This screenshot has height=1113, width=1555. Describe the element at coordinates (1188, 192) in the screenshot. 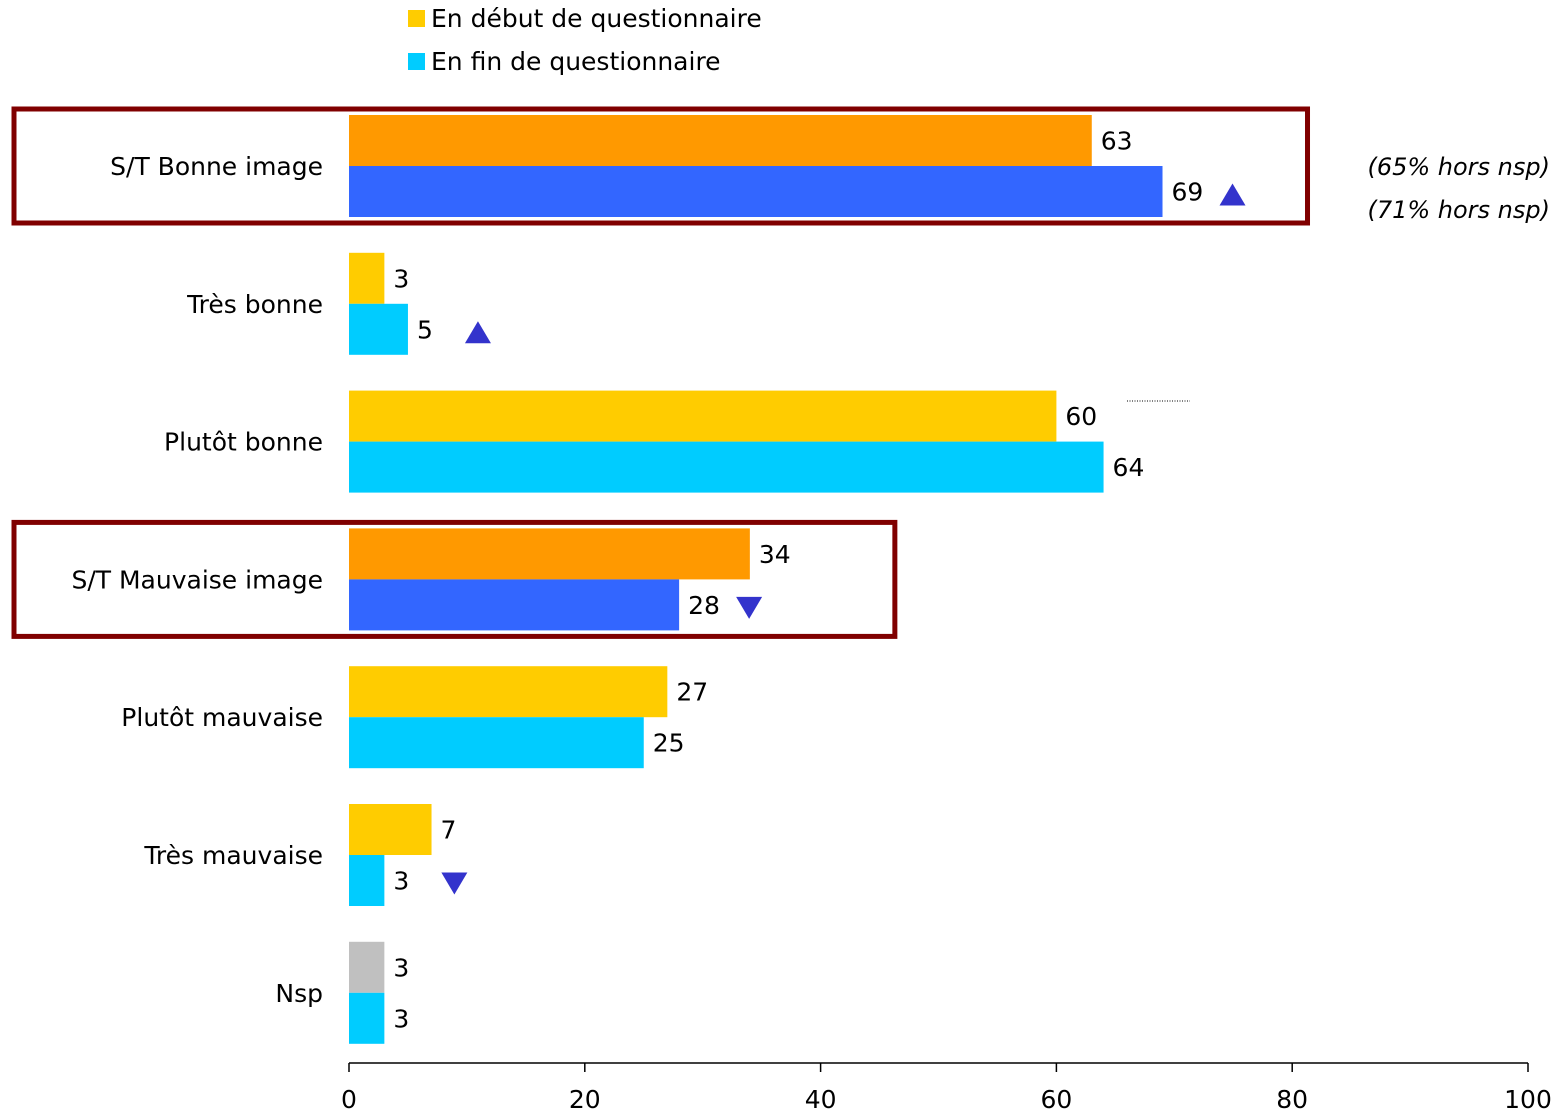

I see `value-label-s-t-bonne-image-end: 69` at that location.